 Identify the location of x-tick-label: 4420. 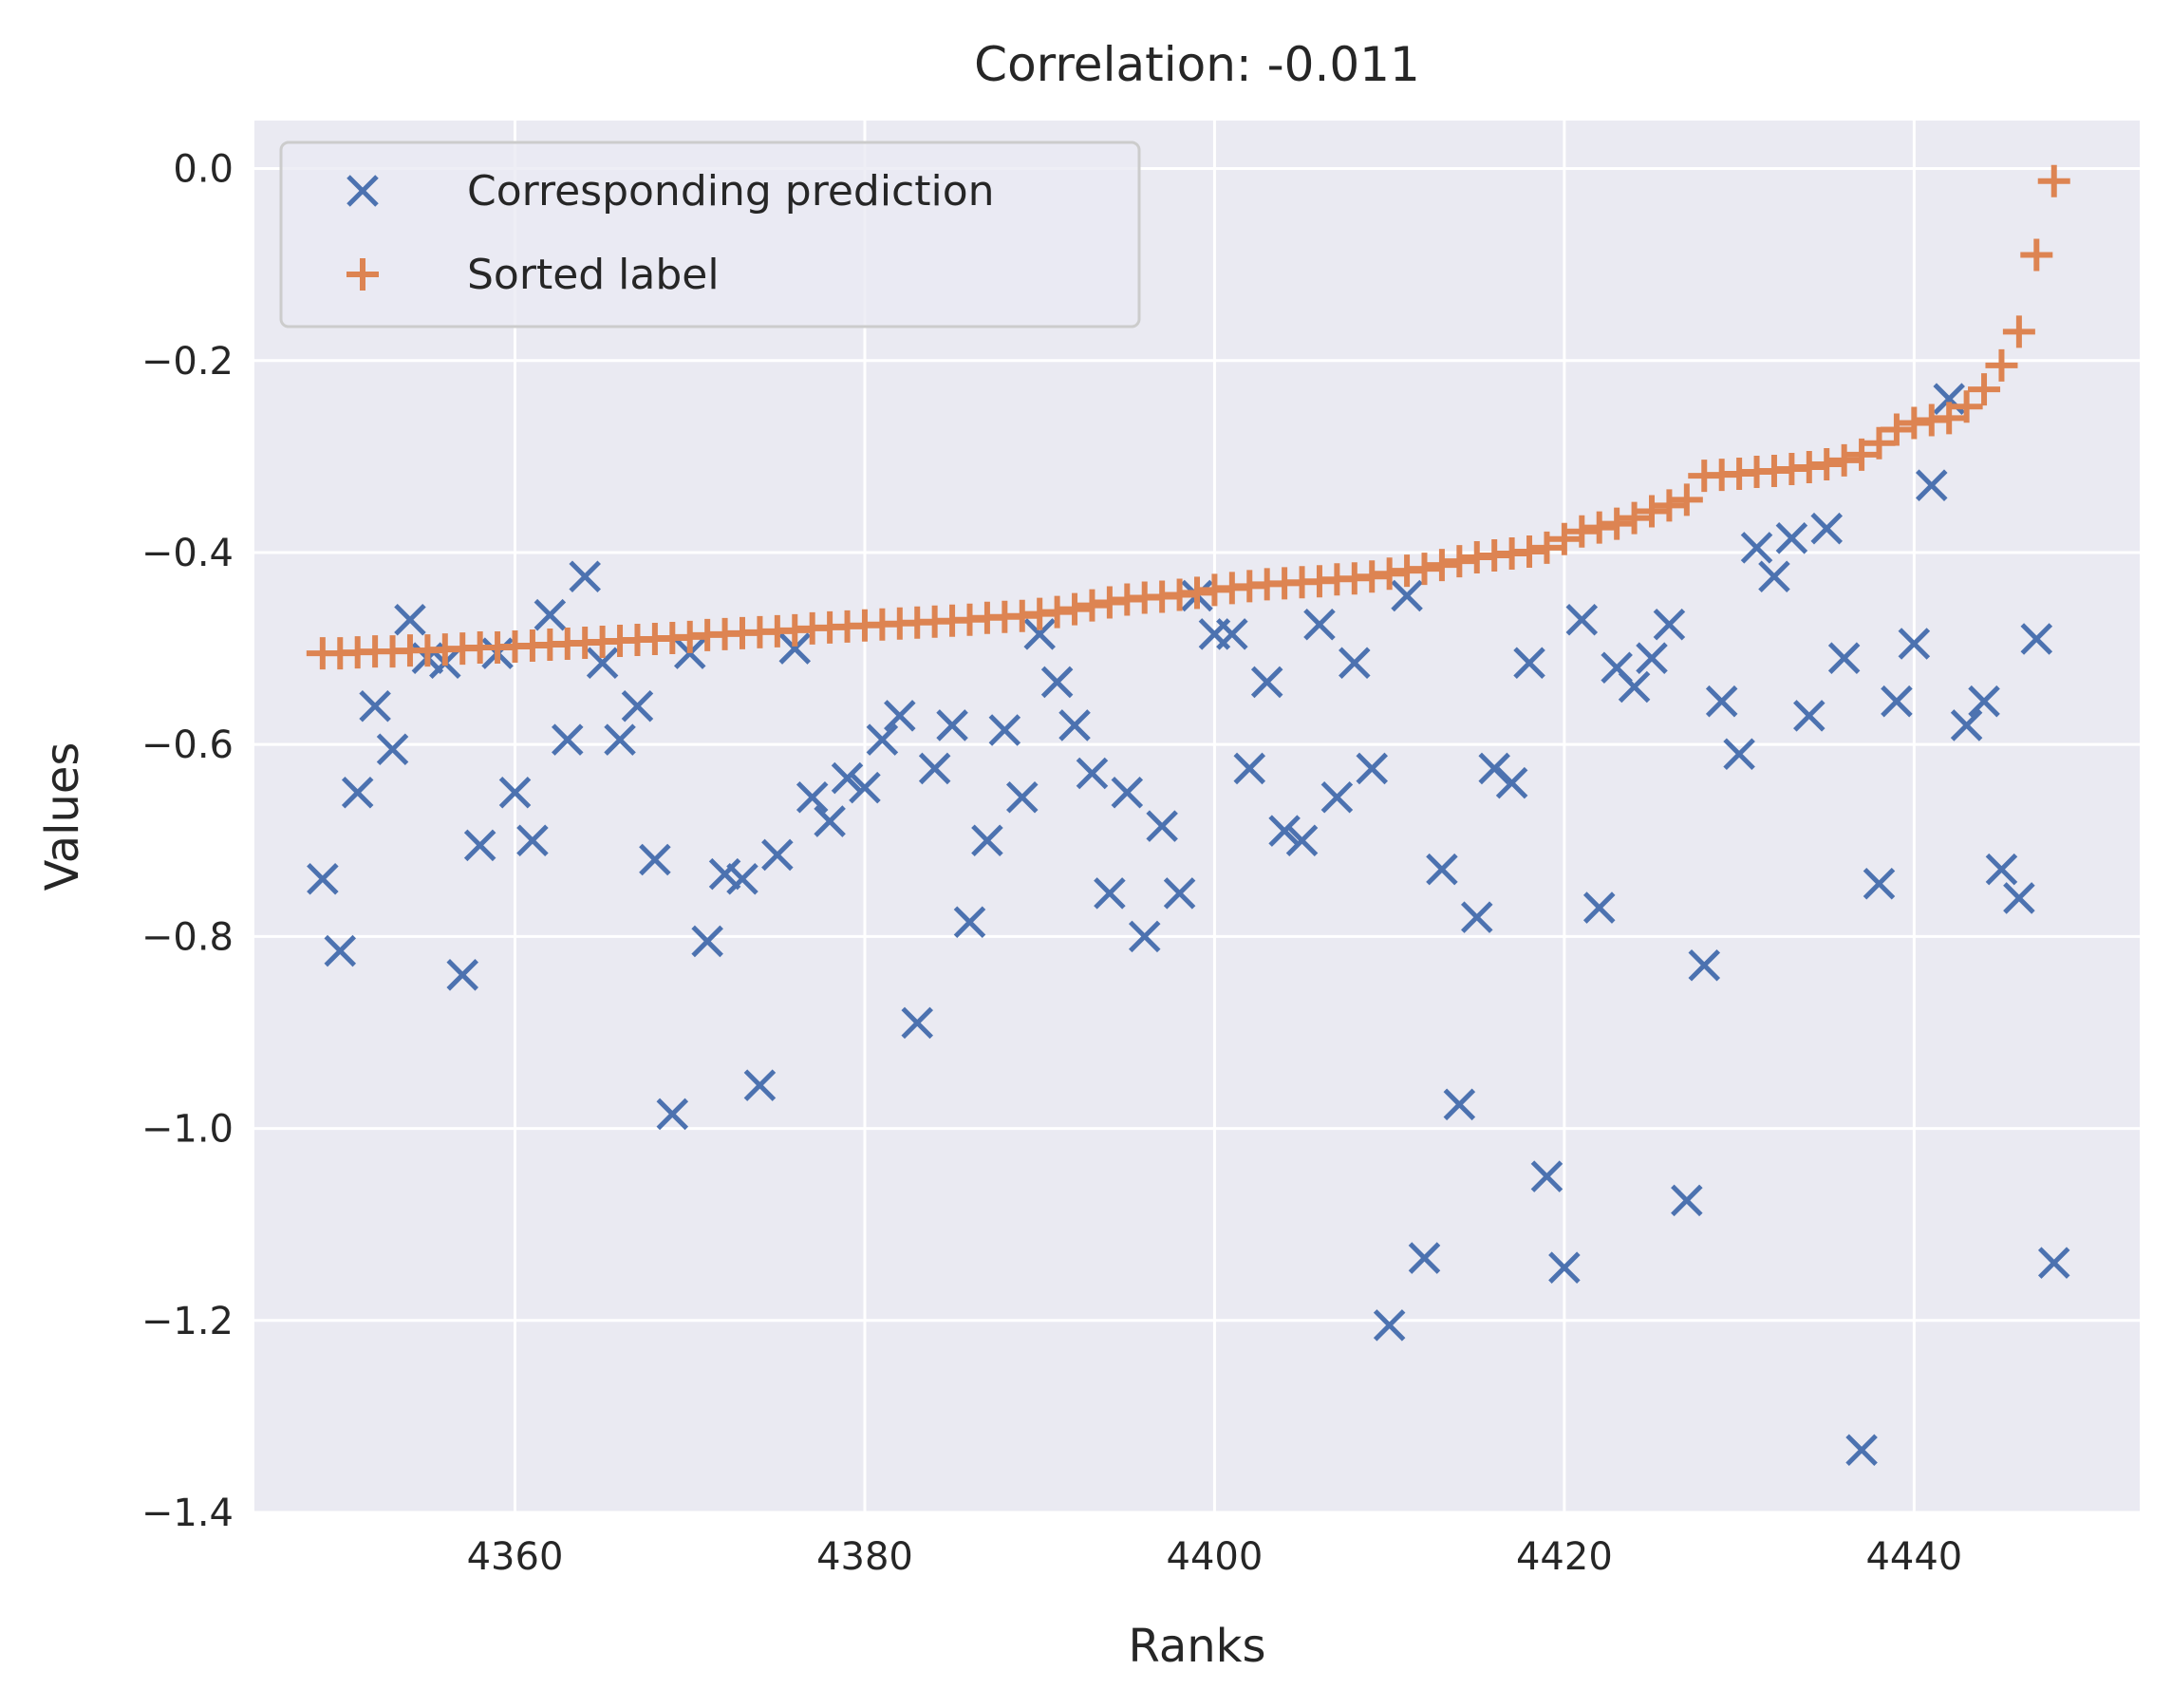
(1564, 1557).